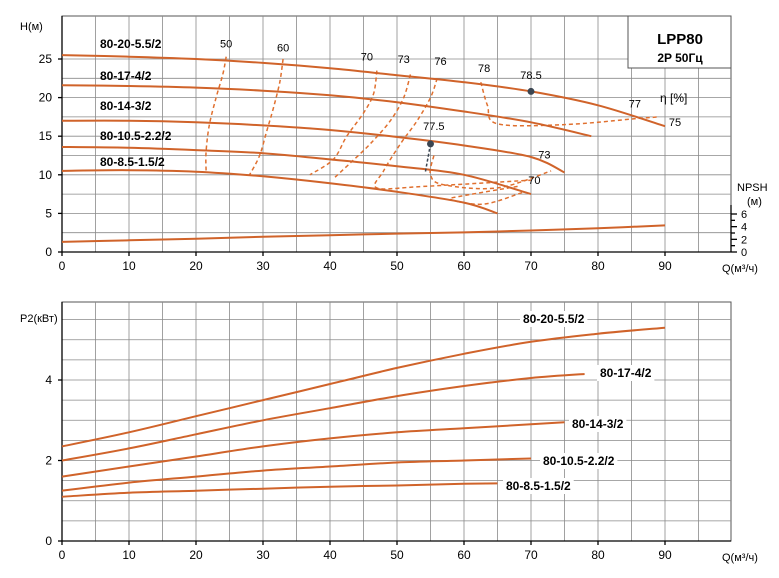 The width and height of the screenshot is (779, 578). What do you see at coordinates (313, 449) in the screenshot?
I see `power-curve-80-14-3/2` at bounding box center [313, 449].